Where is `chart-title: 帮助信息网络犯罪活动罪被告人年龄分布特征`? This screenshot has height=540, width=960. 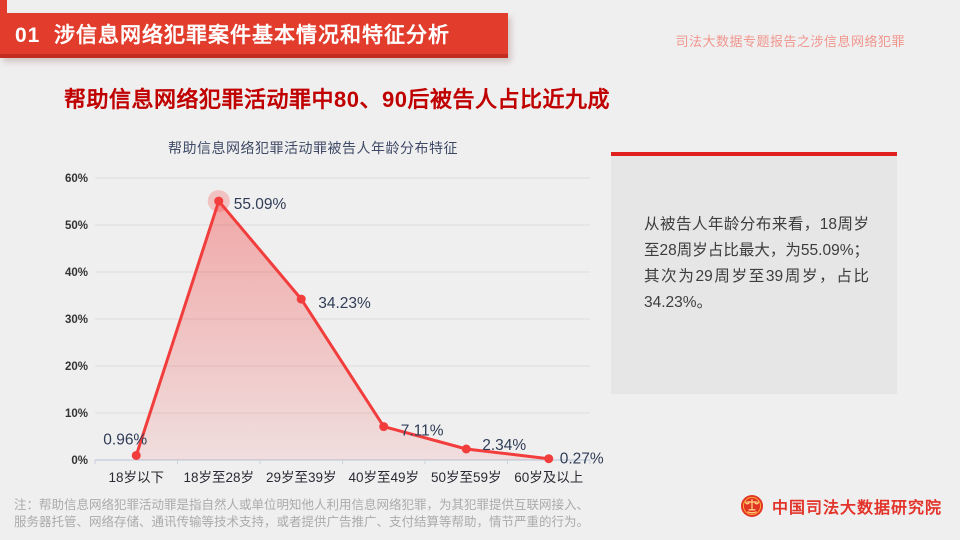 chart-title: 帮助信息网络犯罪活动罪被告人年龄分布特征 is located at coordinates (313, 148).